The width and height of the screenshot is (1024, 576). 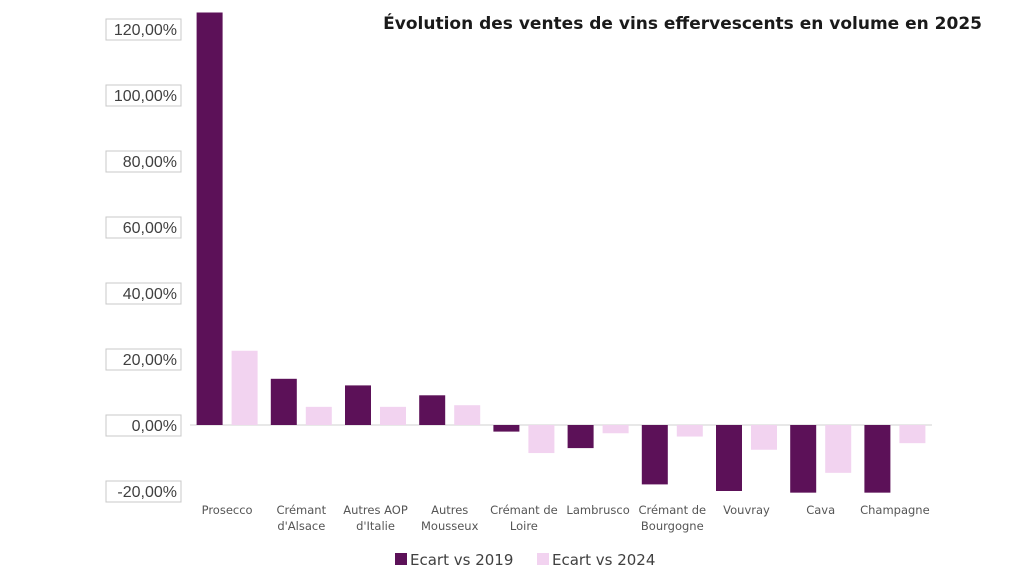 What do you see at coordinates (895, 510) in the screenshot?
I see `x-tick-label: Champagne` at bounding box center [895, 510].